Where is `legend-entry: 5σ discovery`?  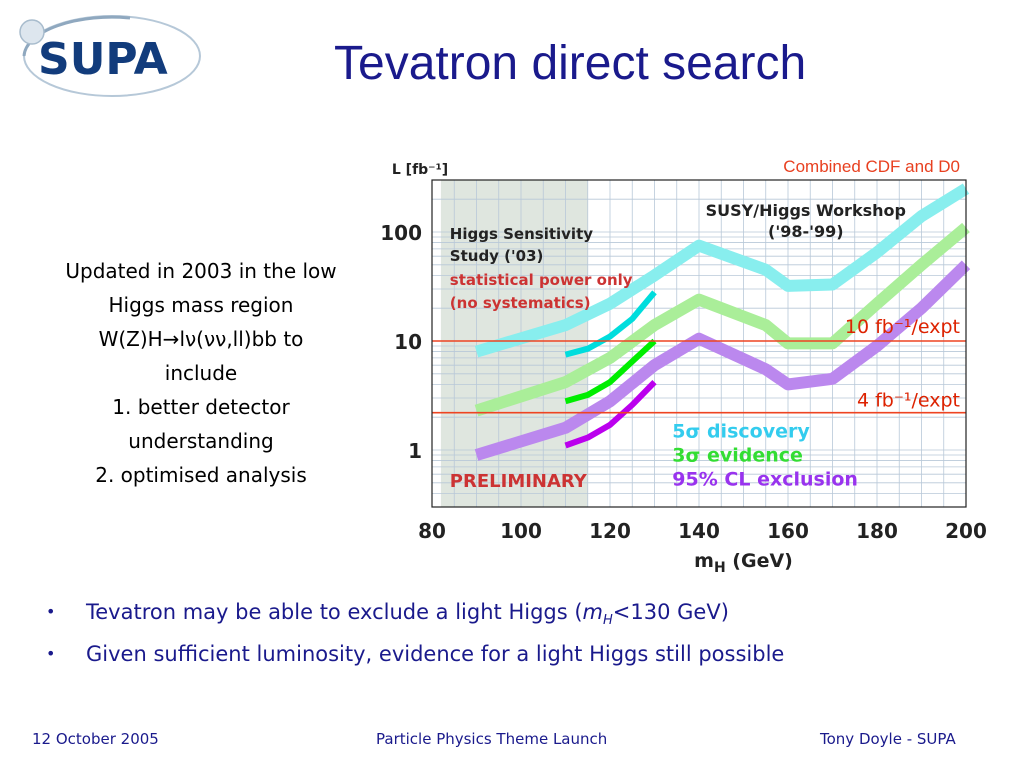
legend-entry: 5σ discovery is located at coordinates (741, 431).